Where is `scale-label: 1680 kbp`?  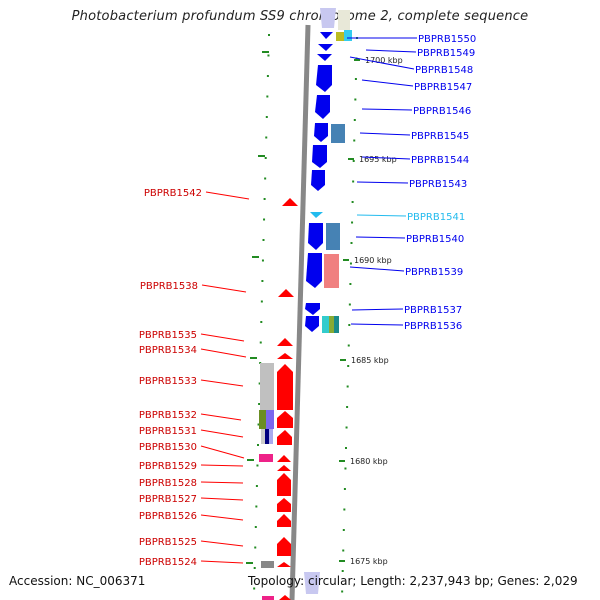 scale-label: 1680 kbp is located at coordinates (369, 461).